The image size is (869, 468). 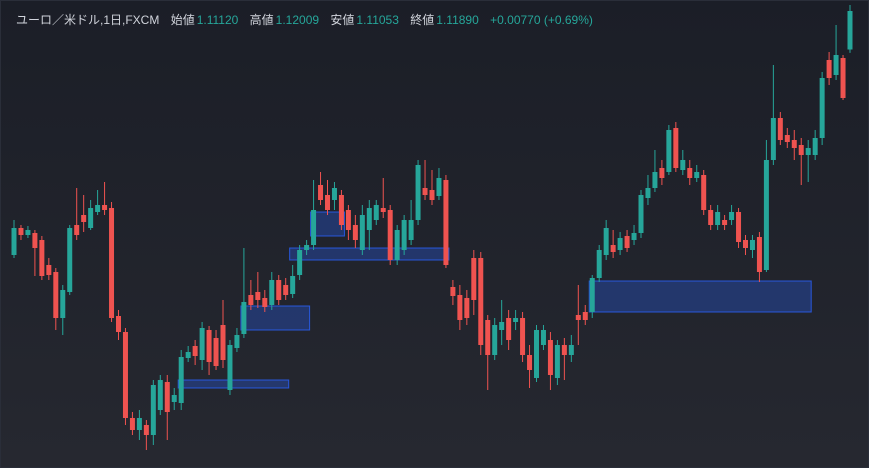 I want to click on legend-label: 始値, so click(x=182, y=20).